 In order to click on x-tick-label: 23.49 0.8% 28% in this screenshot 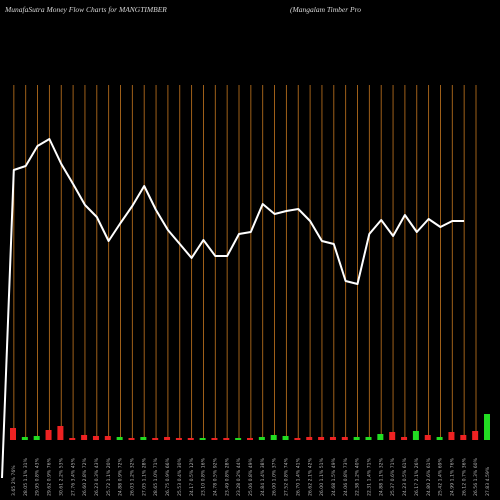, I will do `click(227, 476)`.